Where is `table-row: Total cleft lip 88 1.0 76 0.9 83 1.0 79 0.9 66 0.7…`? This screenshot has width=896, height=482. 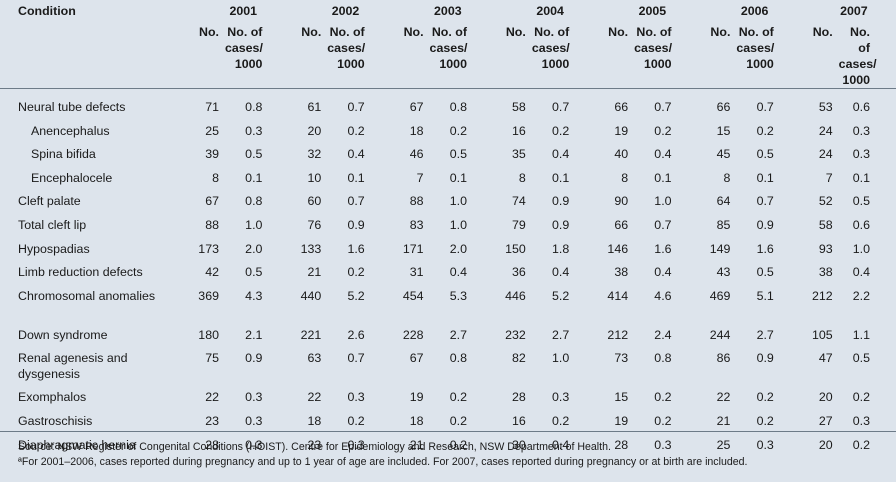 table-row: Total cleft lip 88 1.0 76 0.9 83 1.0 79 0.9 66 0.7… is located at coordinates (448, 227).